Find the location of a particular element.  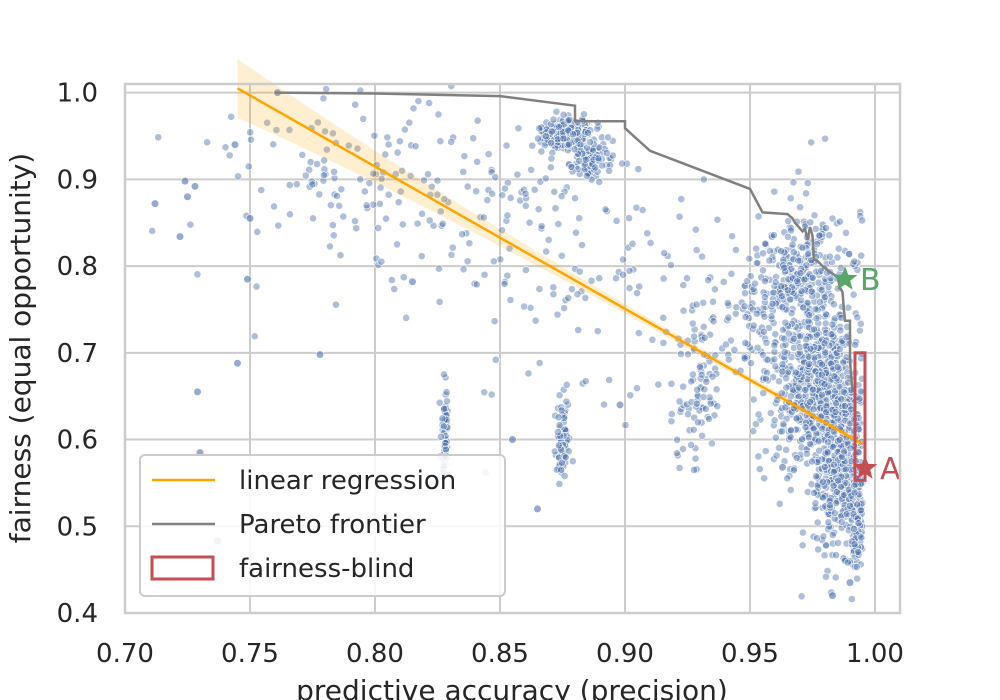

x-tick-label: 0.80 is located at coordinates (375, 654).